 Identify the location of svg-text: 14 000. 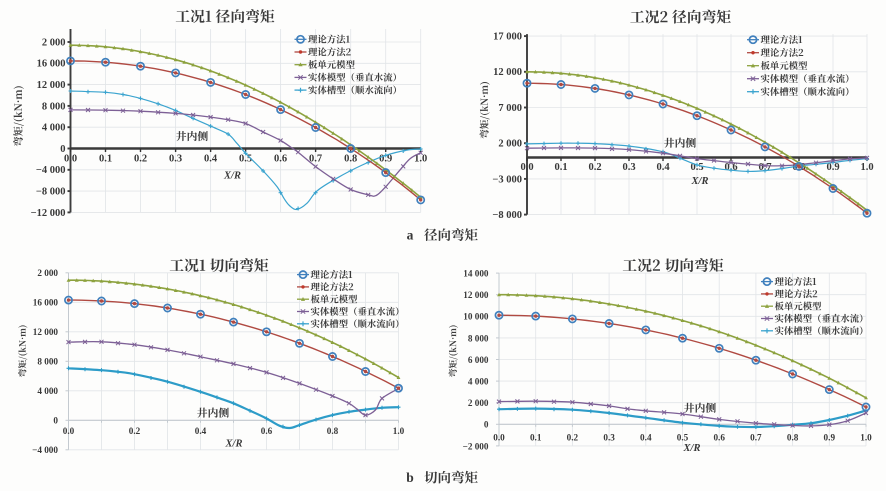
(476, 274).